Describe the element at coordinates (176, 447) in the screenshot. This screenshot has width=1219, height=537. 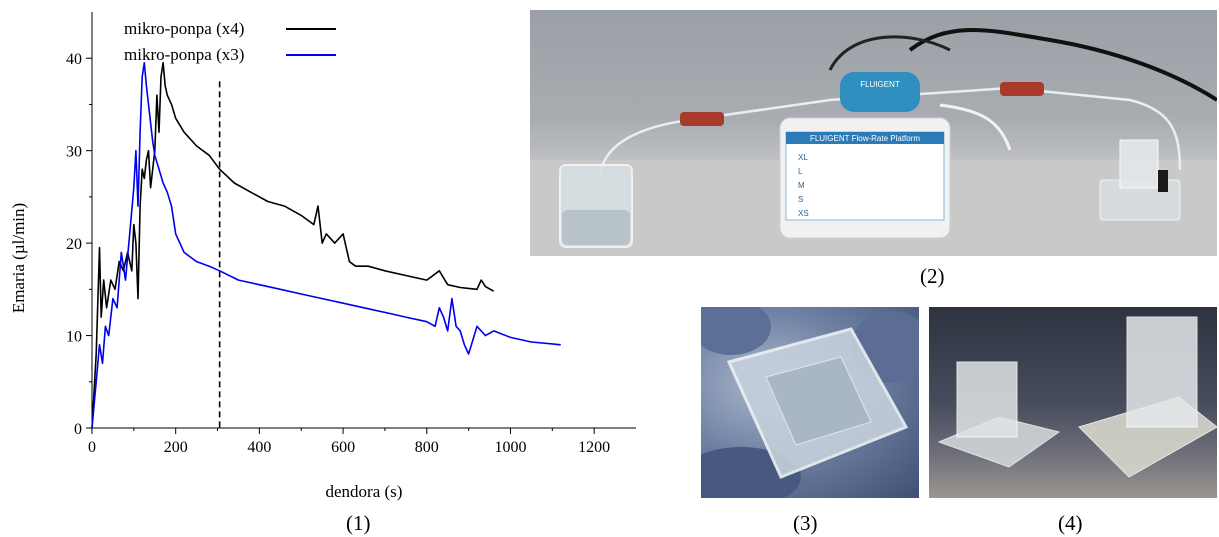
I see `x-tick-label: 200` at that location.